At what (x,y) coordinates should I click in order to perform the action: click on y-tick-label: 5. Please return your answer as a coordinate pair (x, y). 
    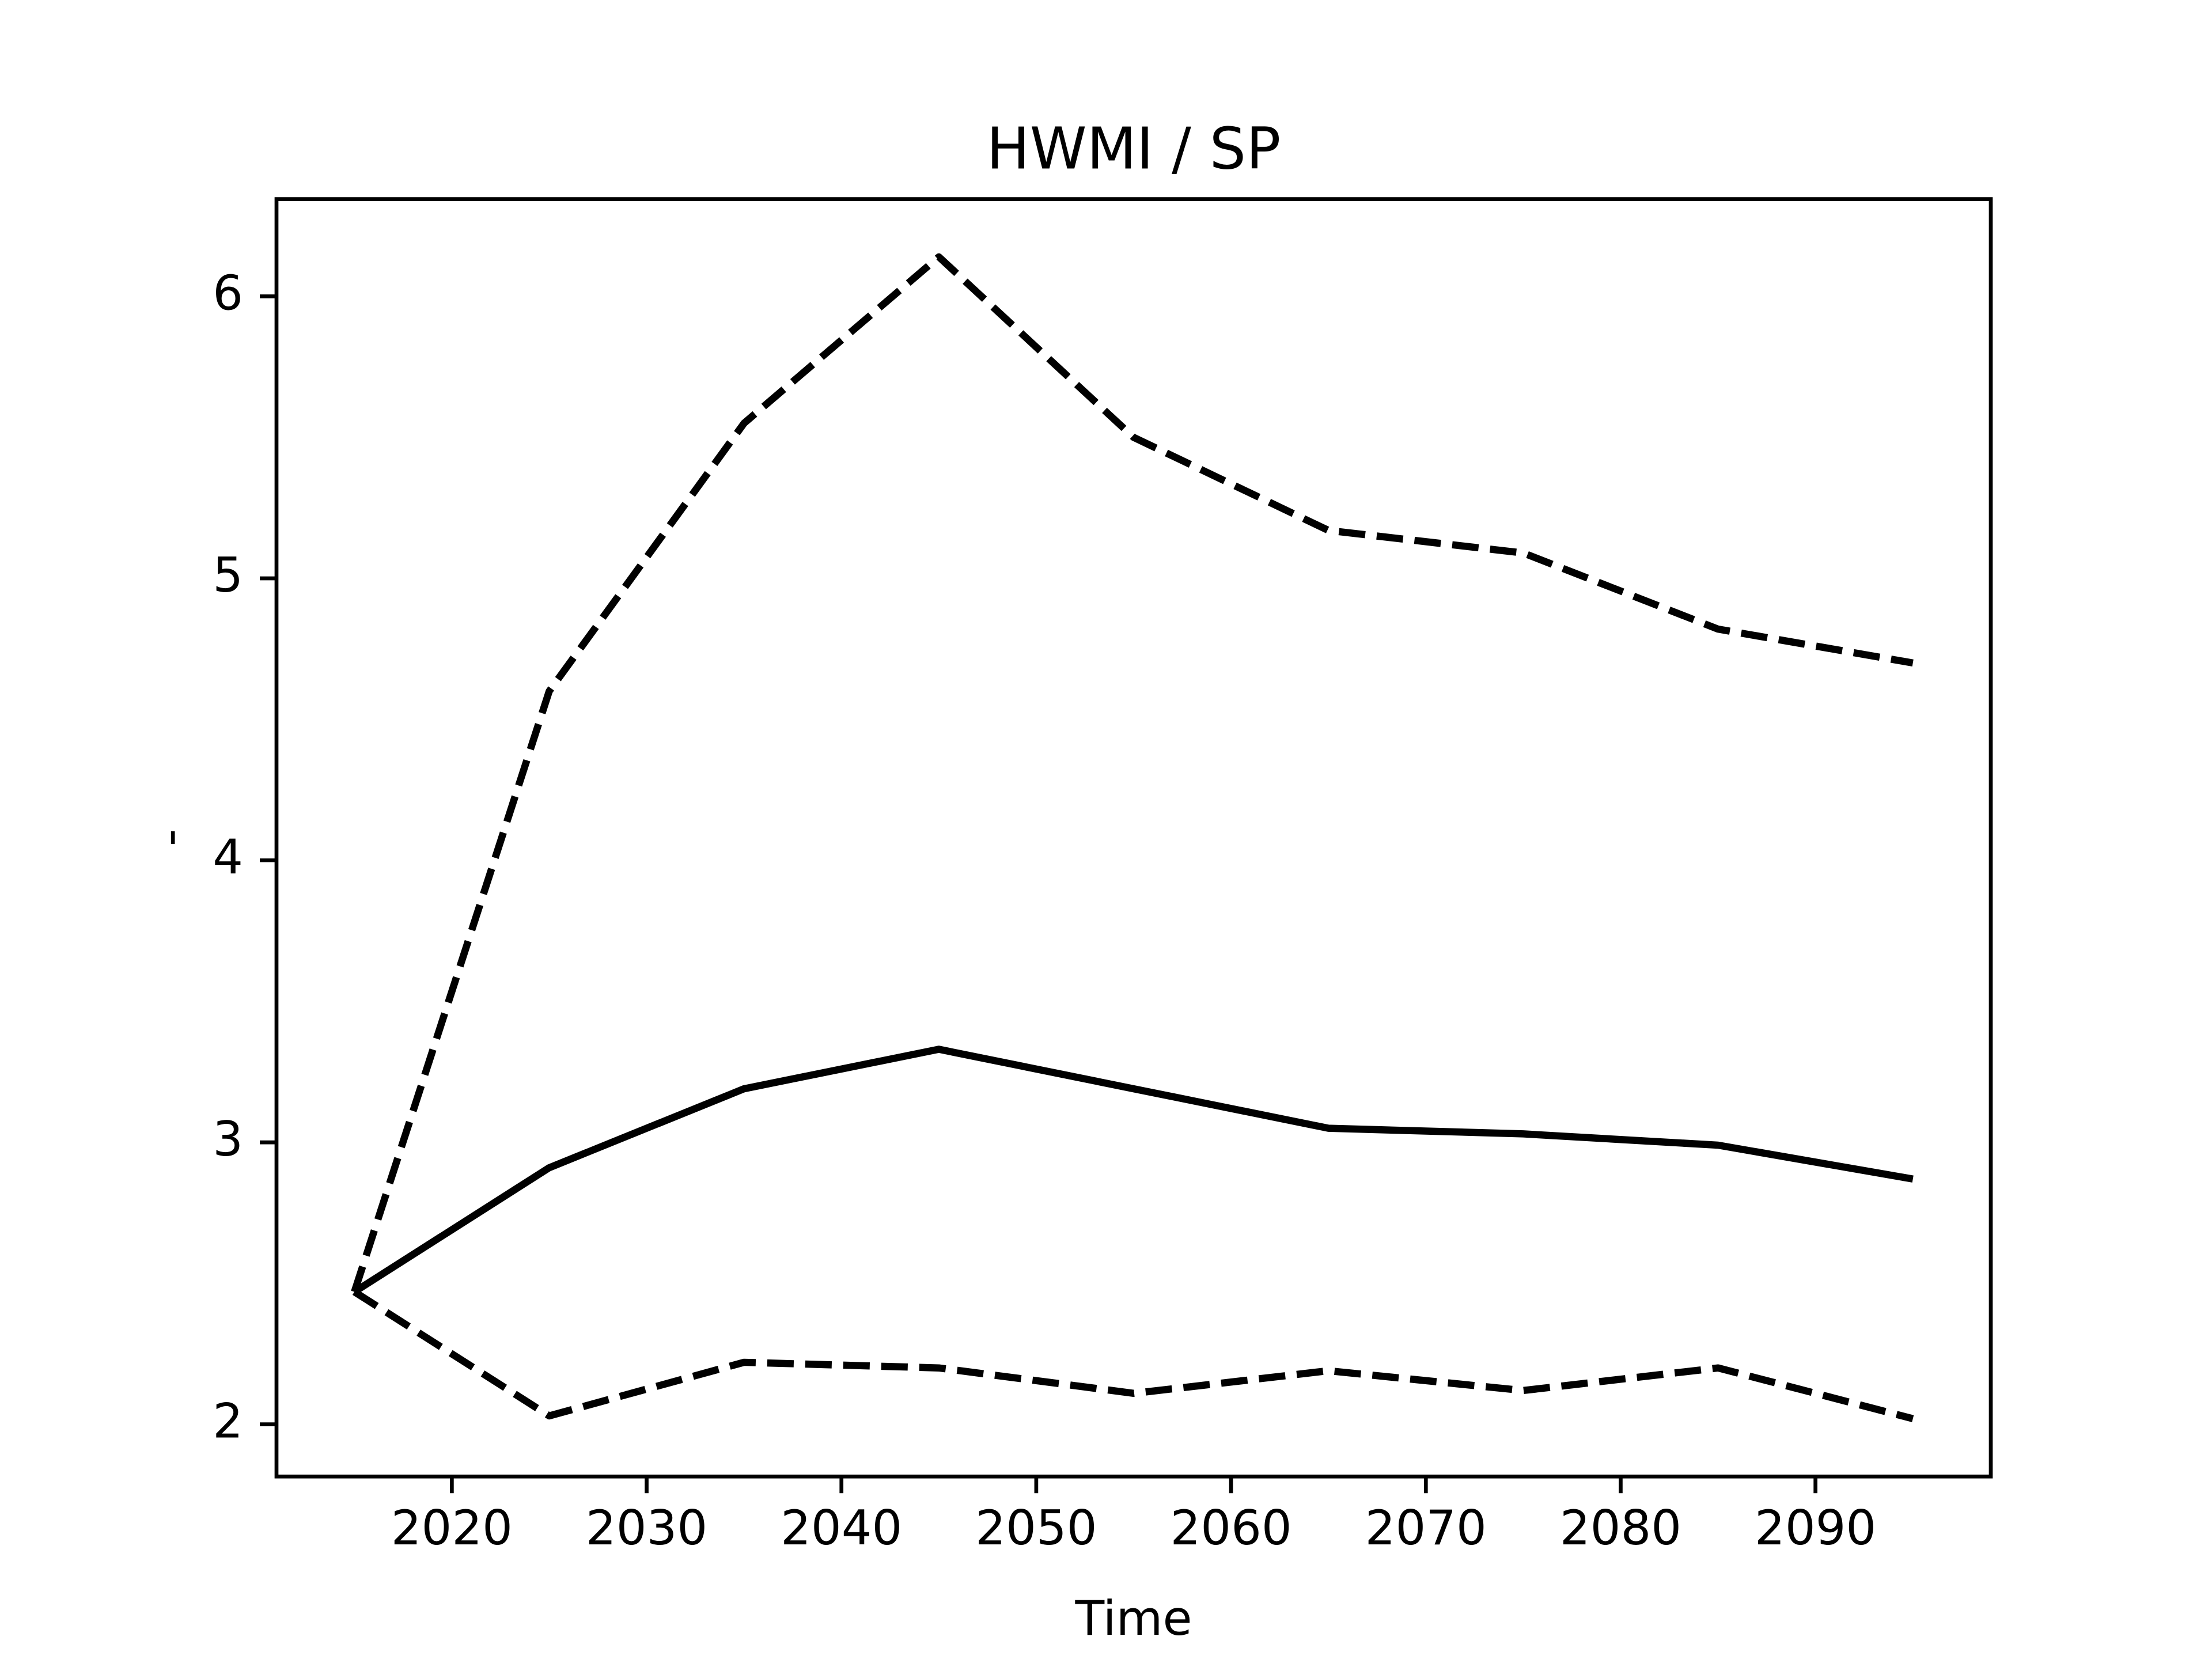
    Looking at the image, I should click on (228, 575).